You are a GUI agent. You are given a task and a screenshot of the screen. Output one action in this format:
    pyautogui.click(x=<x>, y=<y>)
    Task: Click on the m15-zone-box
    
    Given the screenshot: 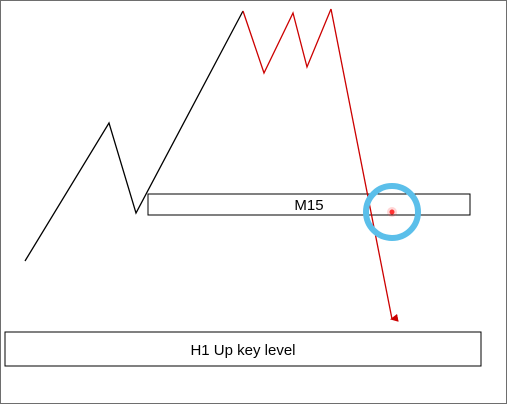 What is the action you would take?
    pyautogui.click(x=309, y=204)
    